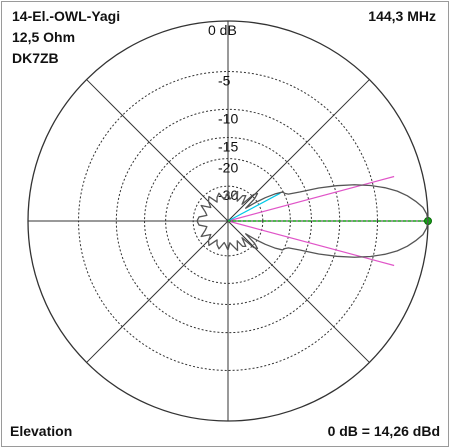 This screenshot has height=448, width=450. What do you see at coordinates (383, 431) in the screenshot?
I see `reference-label: 0 dB = 14,26 dBd` at bounding box center [383, 431].